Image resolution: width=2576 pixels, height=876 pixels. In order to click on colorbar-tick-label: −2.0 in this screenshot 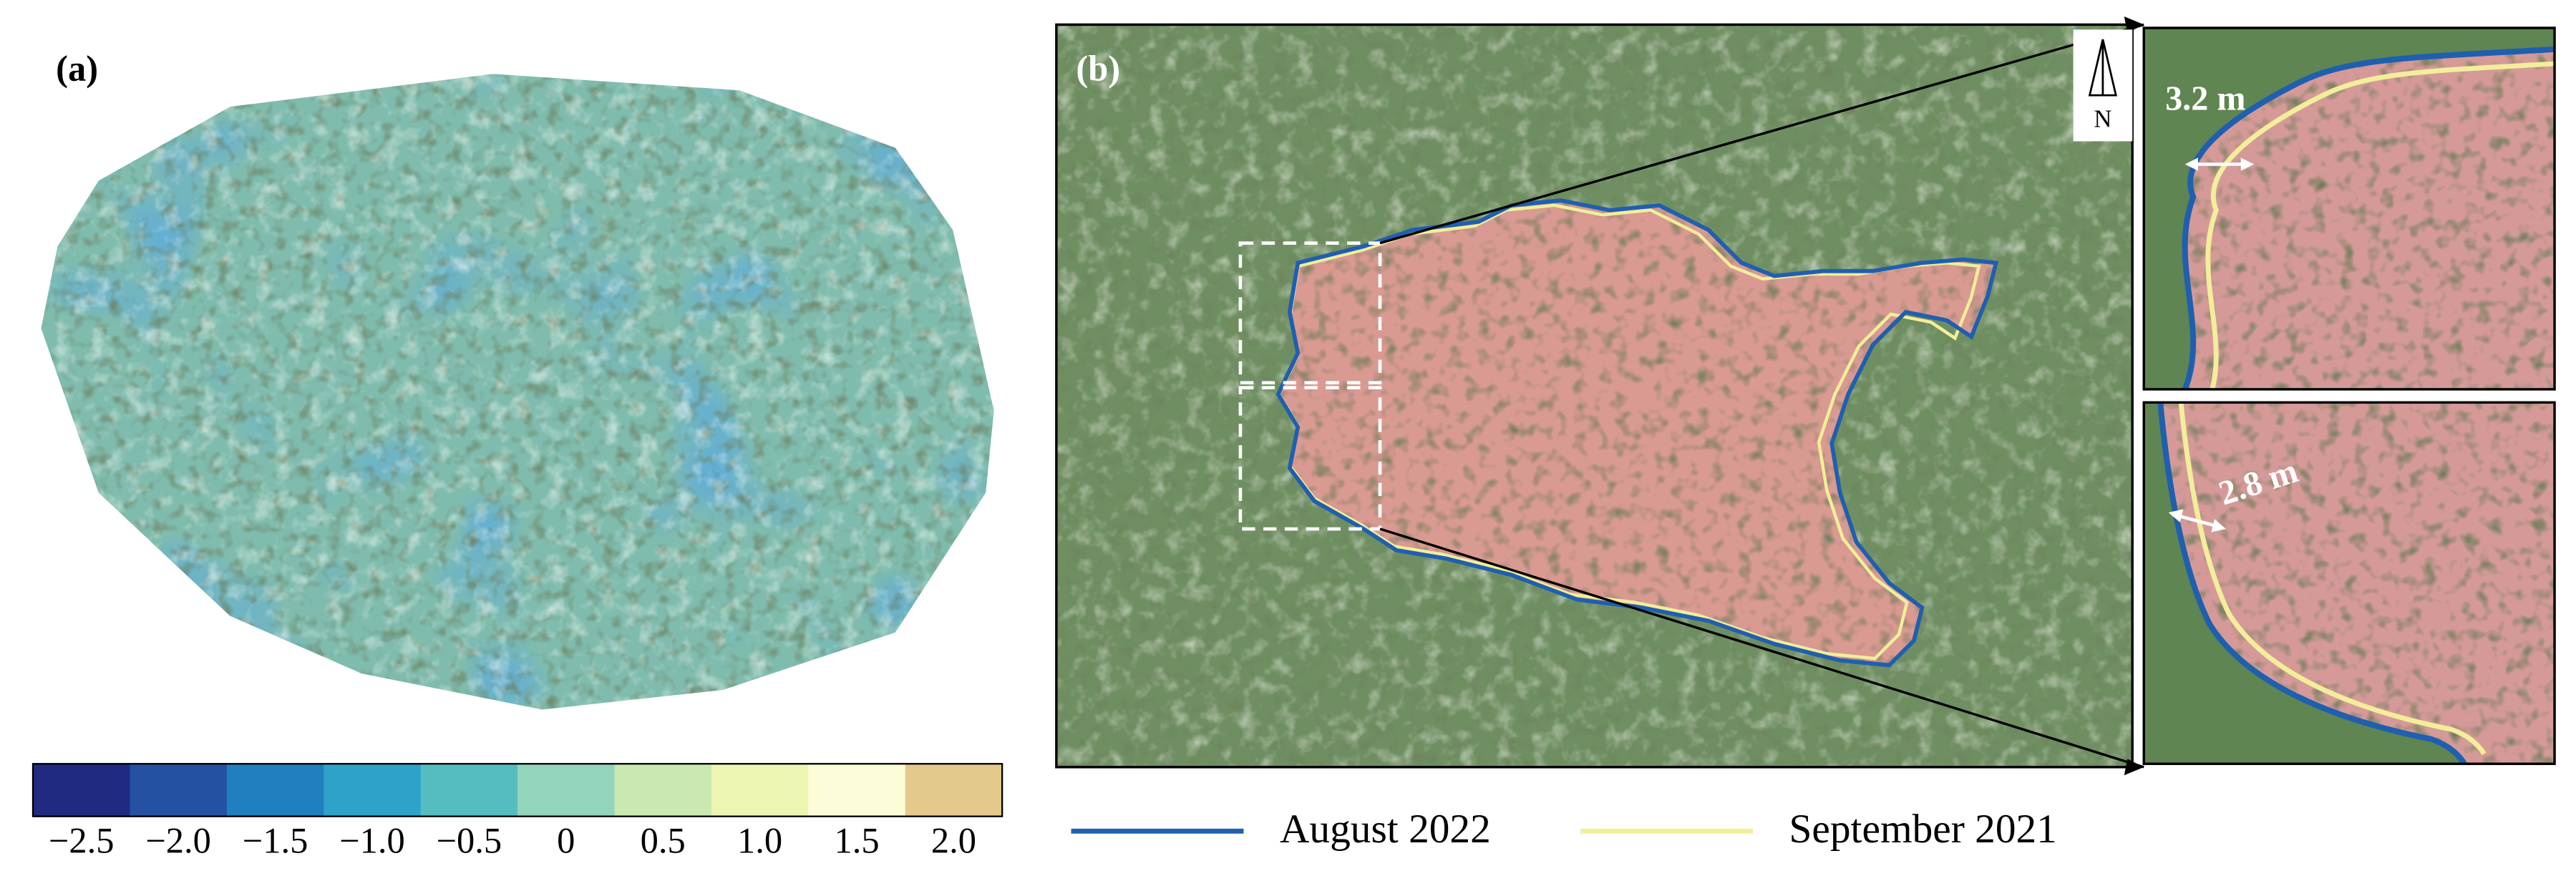, I will do `click(178, 840)`.